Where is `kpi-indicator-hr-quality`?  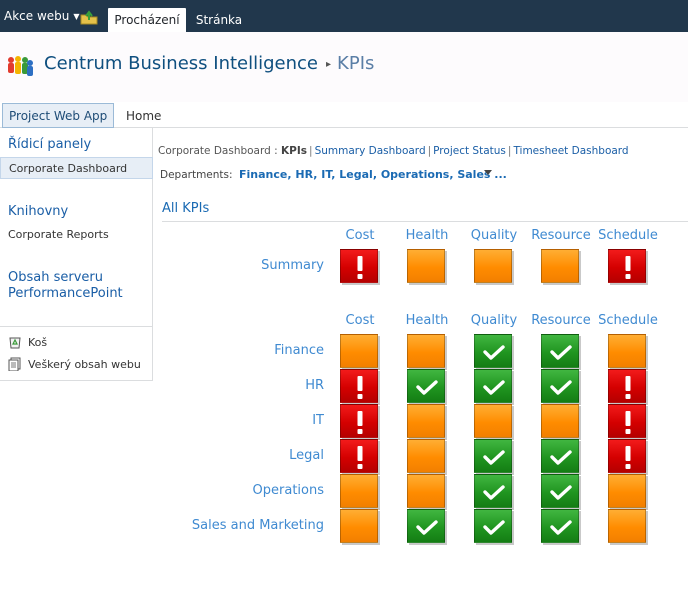 kpi-indicator-hr-quality is located at coordinates (494, 387).